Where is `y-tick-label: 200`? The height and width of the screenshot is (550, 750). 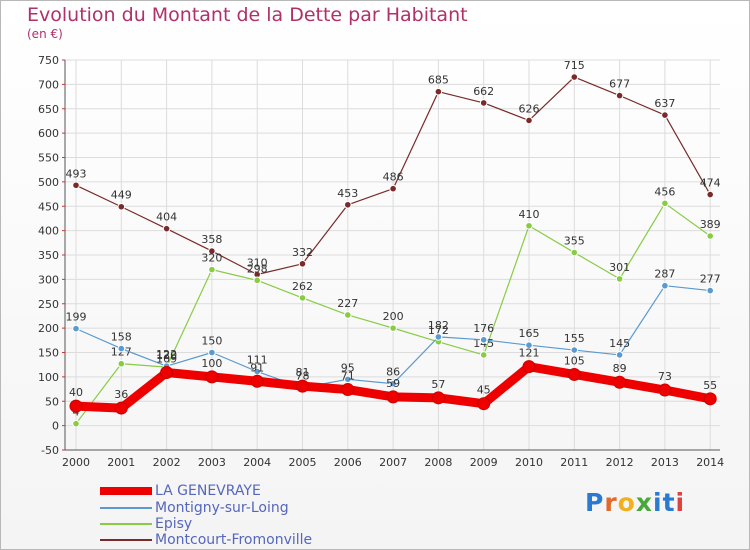 y-tick-label: 200 is located at coordinates (48, 328).